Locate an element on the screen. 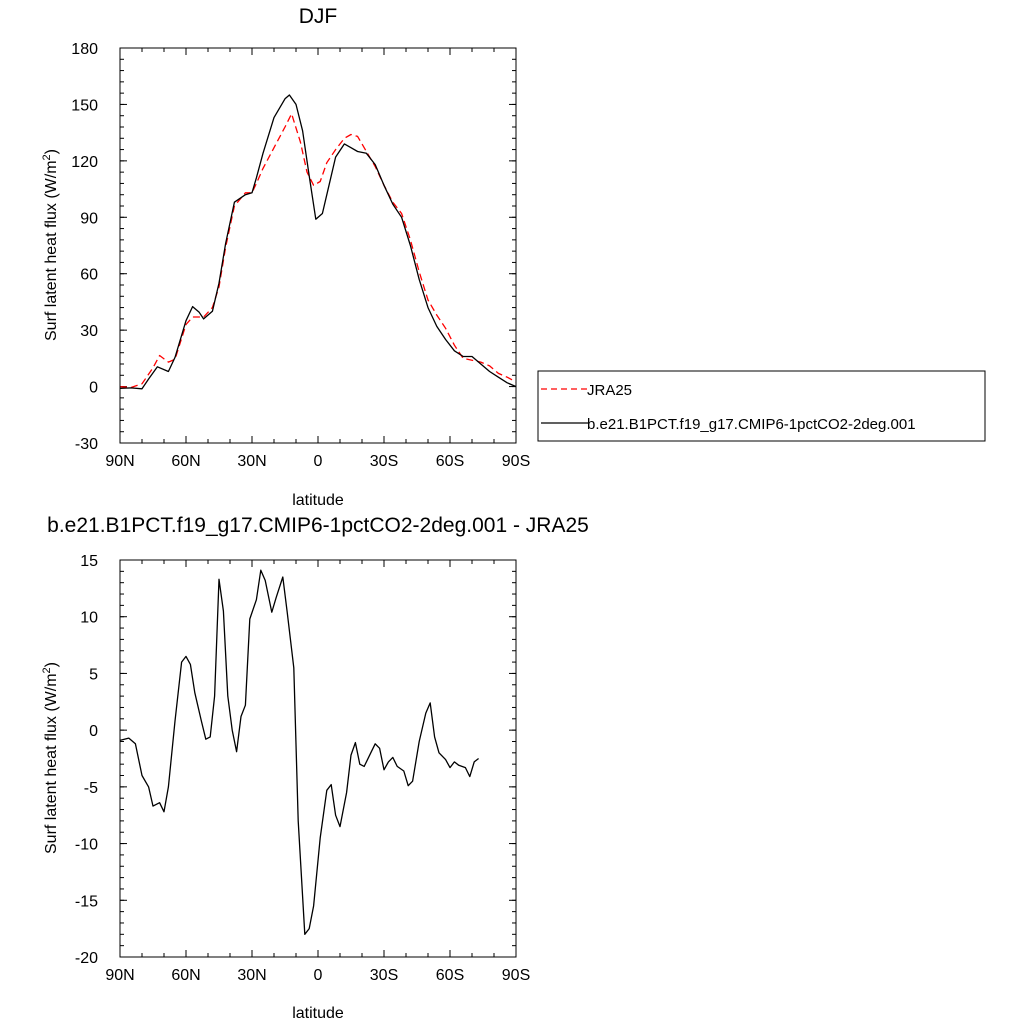 This screenshot has width=1024, height=1024. bottom-y-tick-label: 5 is located at coordinates (93, 674).